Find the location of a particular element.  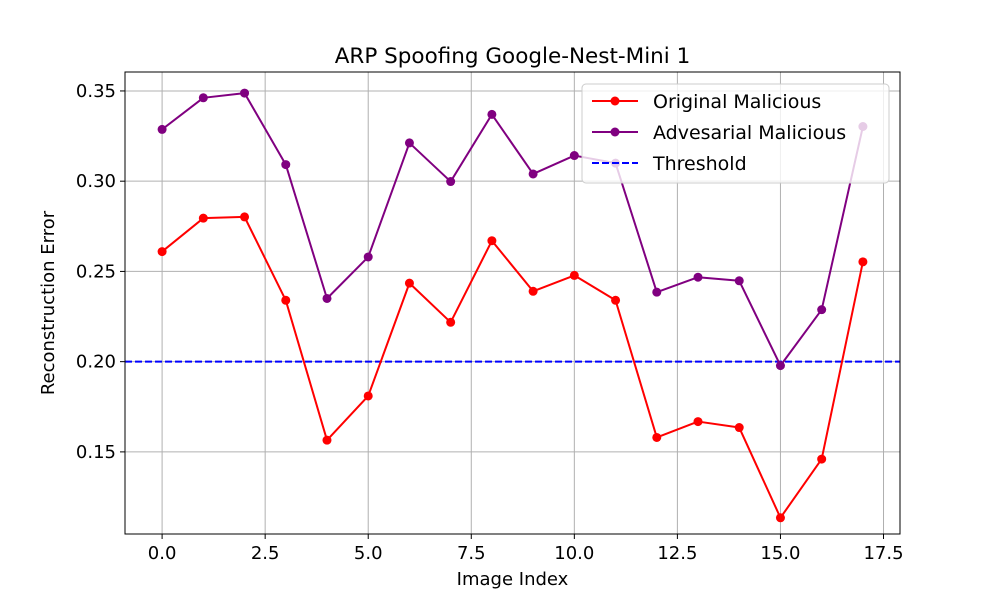

y-tick-label: 0.15 is located at coordinates (96, 452).